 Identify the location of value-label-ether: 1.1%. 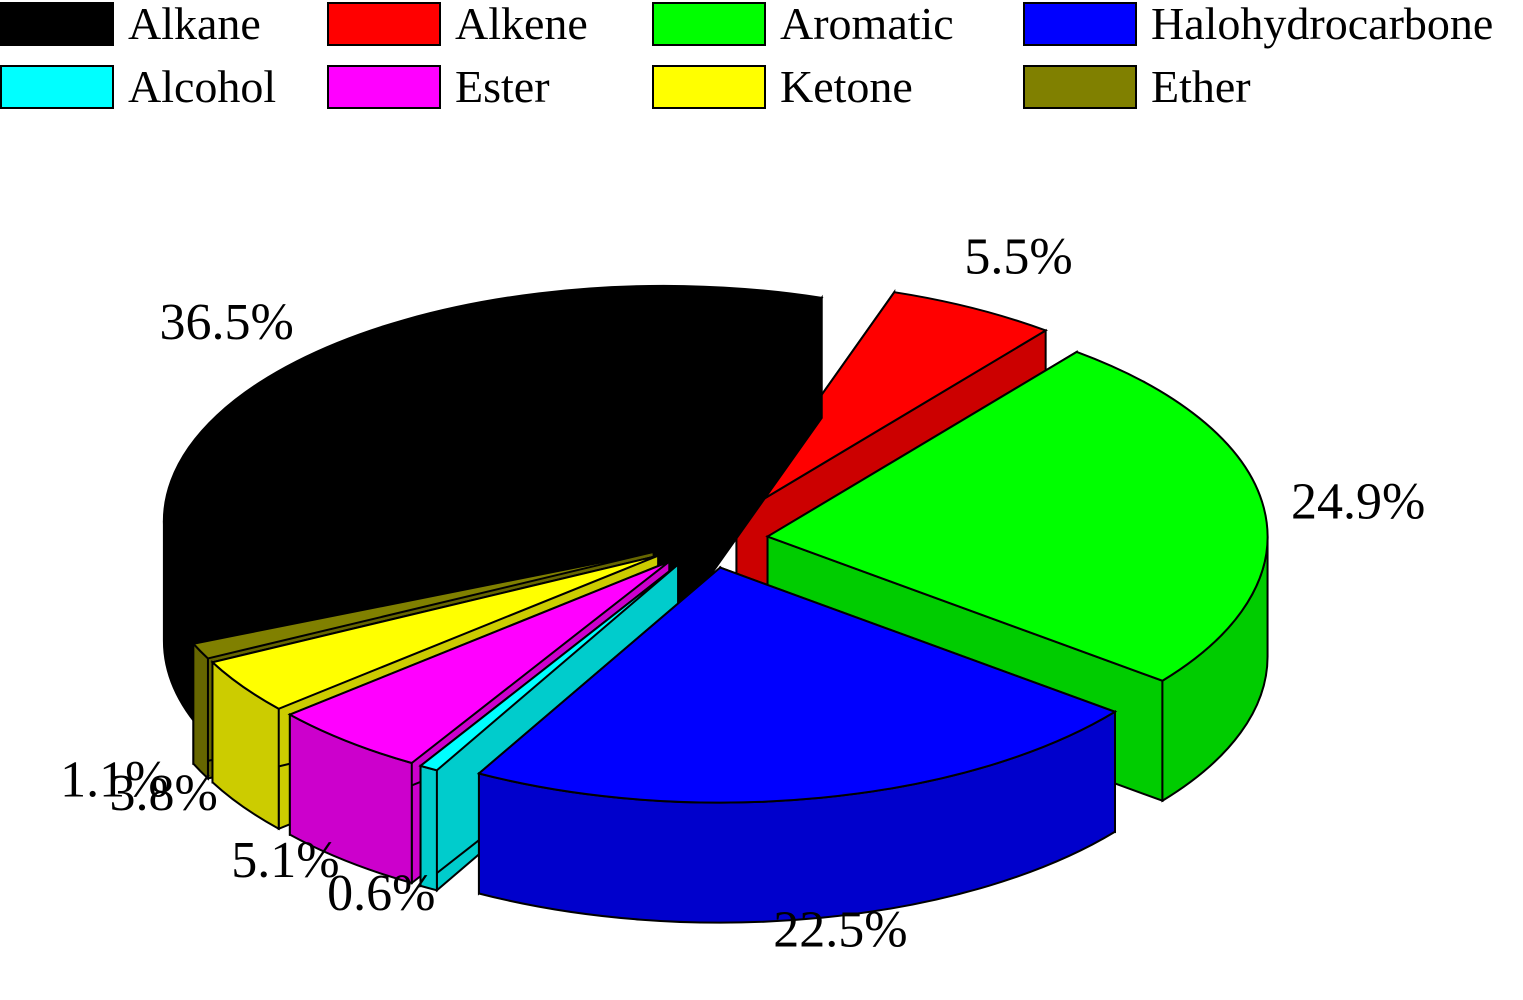
(114, 779).